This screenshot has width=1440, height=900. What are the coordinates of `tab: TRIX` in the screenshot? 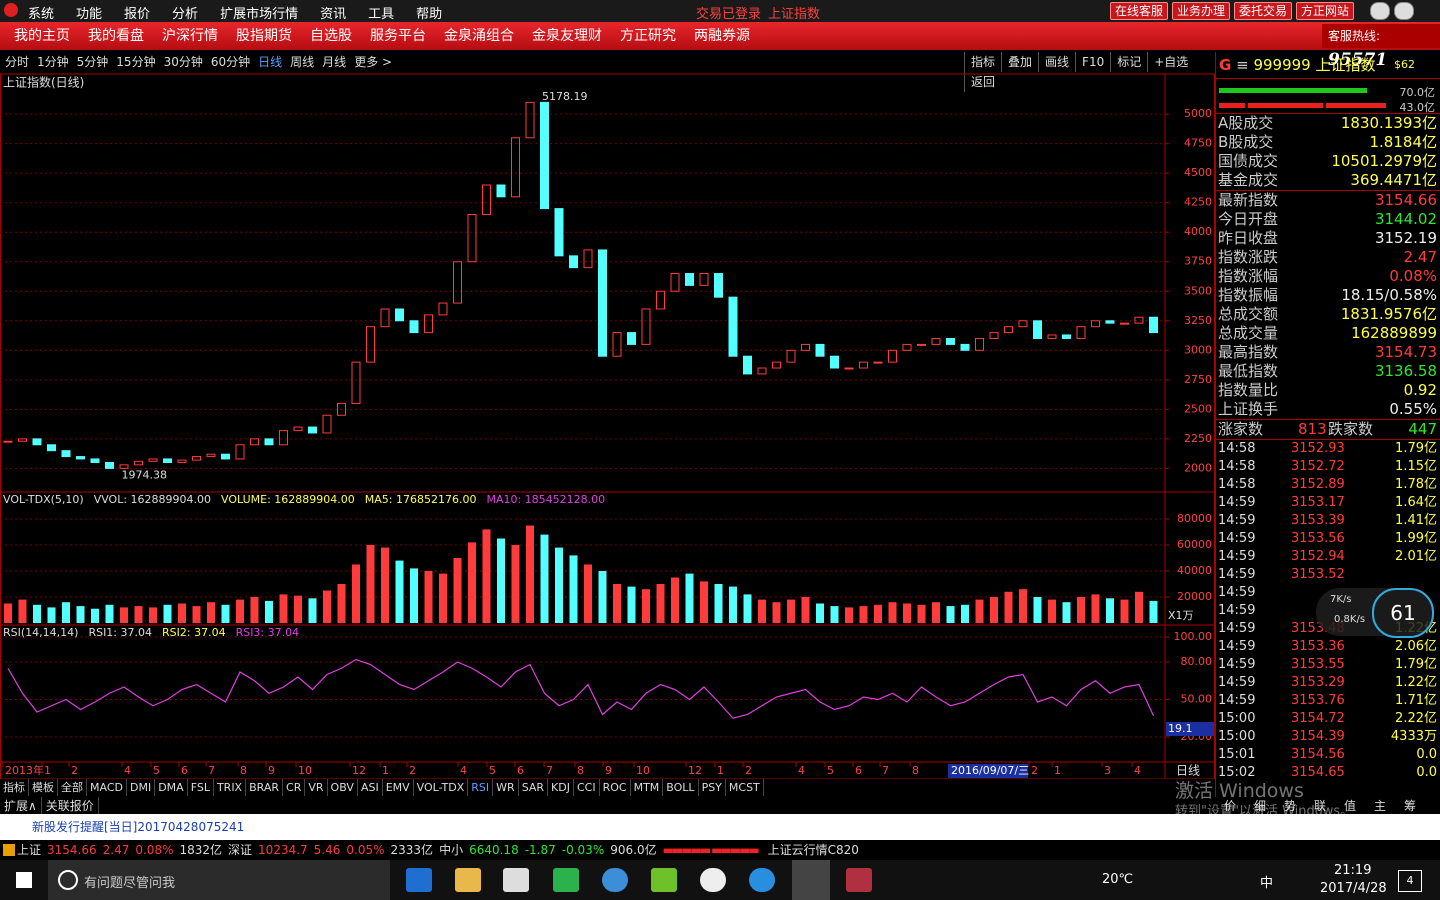 It's located at (230, 787).